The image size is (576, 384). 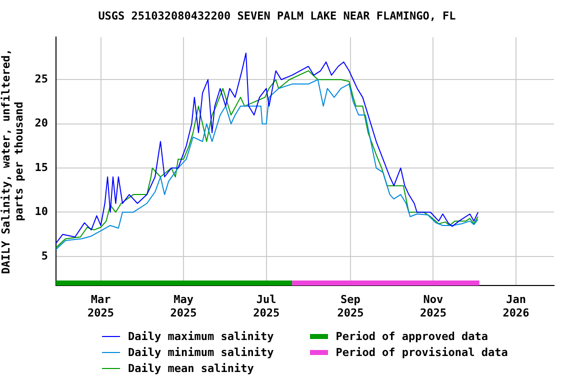 What do you see at coordinates (412, 336) in the screenshot?
I see `legend-label: Period of approved data` at bounding box center [412, 336].